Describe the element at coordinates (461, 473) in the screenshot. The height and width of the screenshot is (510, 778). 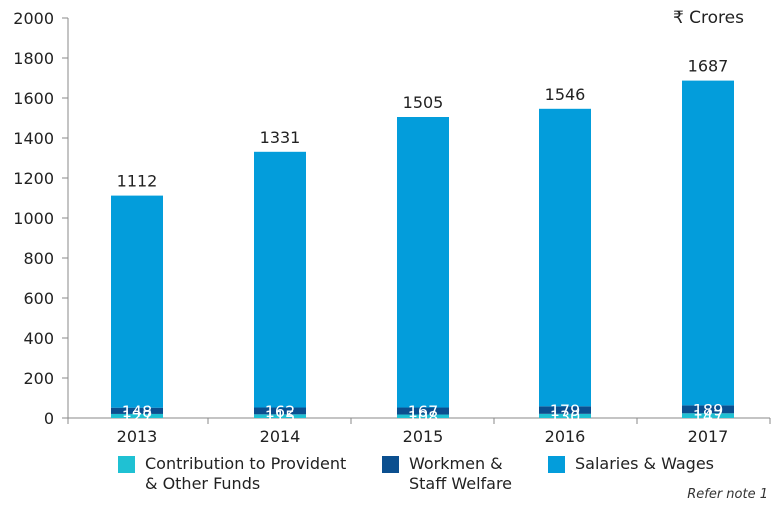
I see `legend-label-workmen: Workmen & Staff Welfare` at that location.